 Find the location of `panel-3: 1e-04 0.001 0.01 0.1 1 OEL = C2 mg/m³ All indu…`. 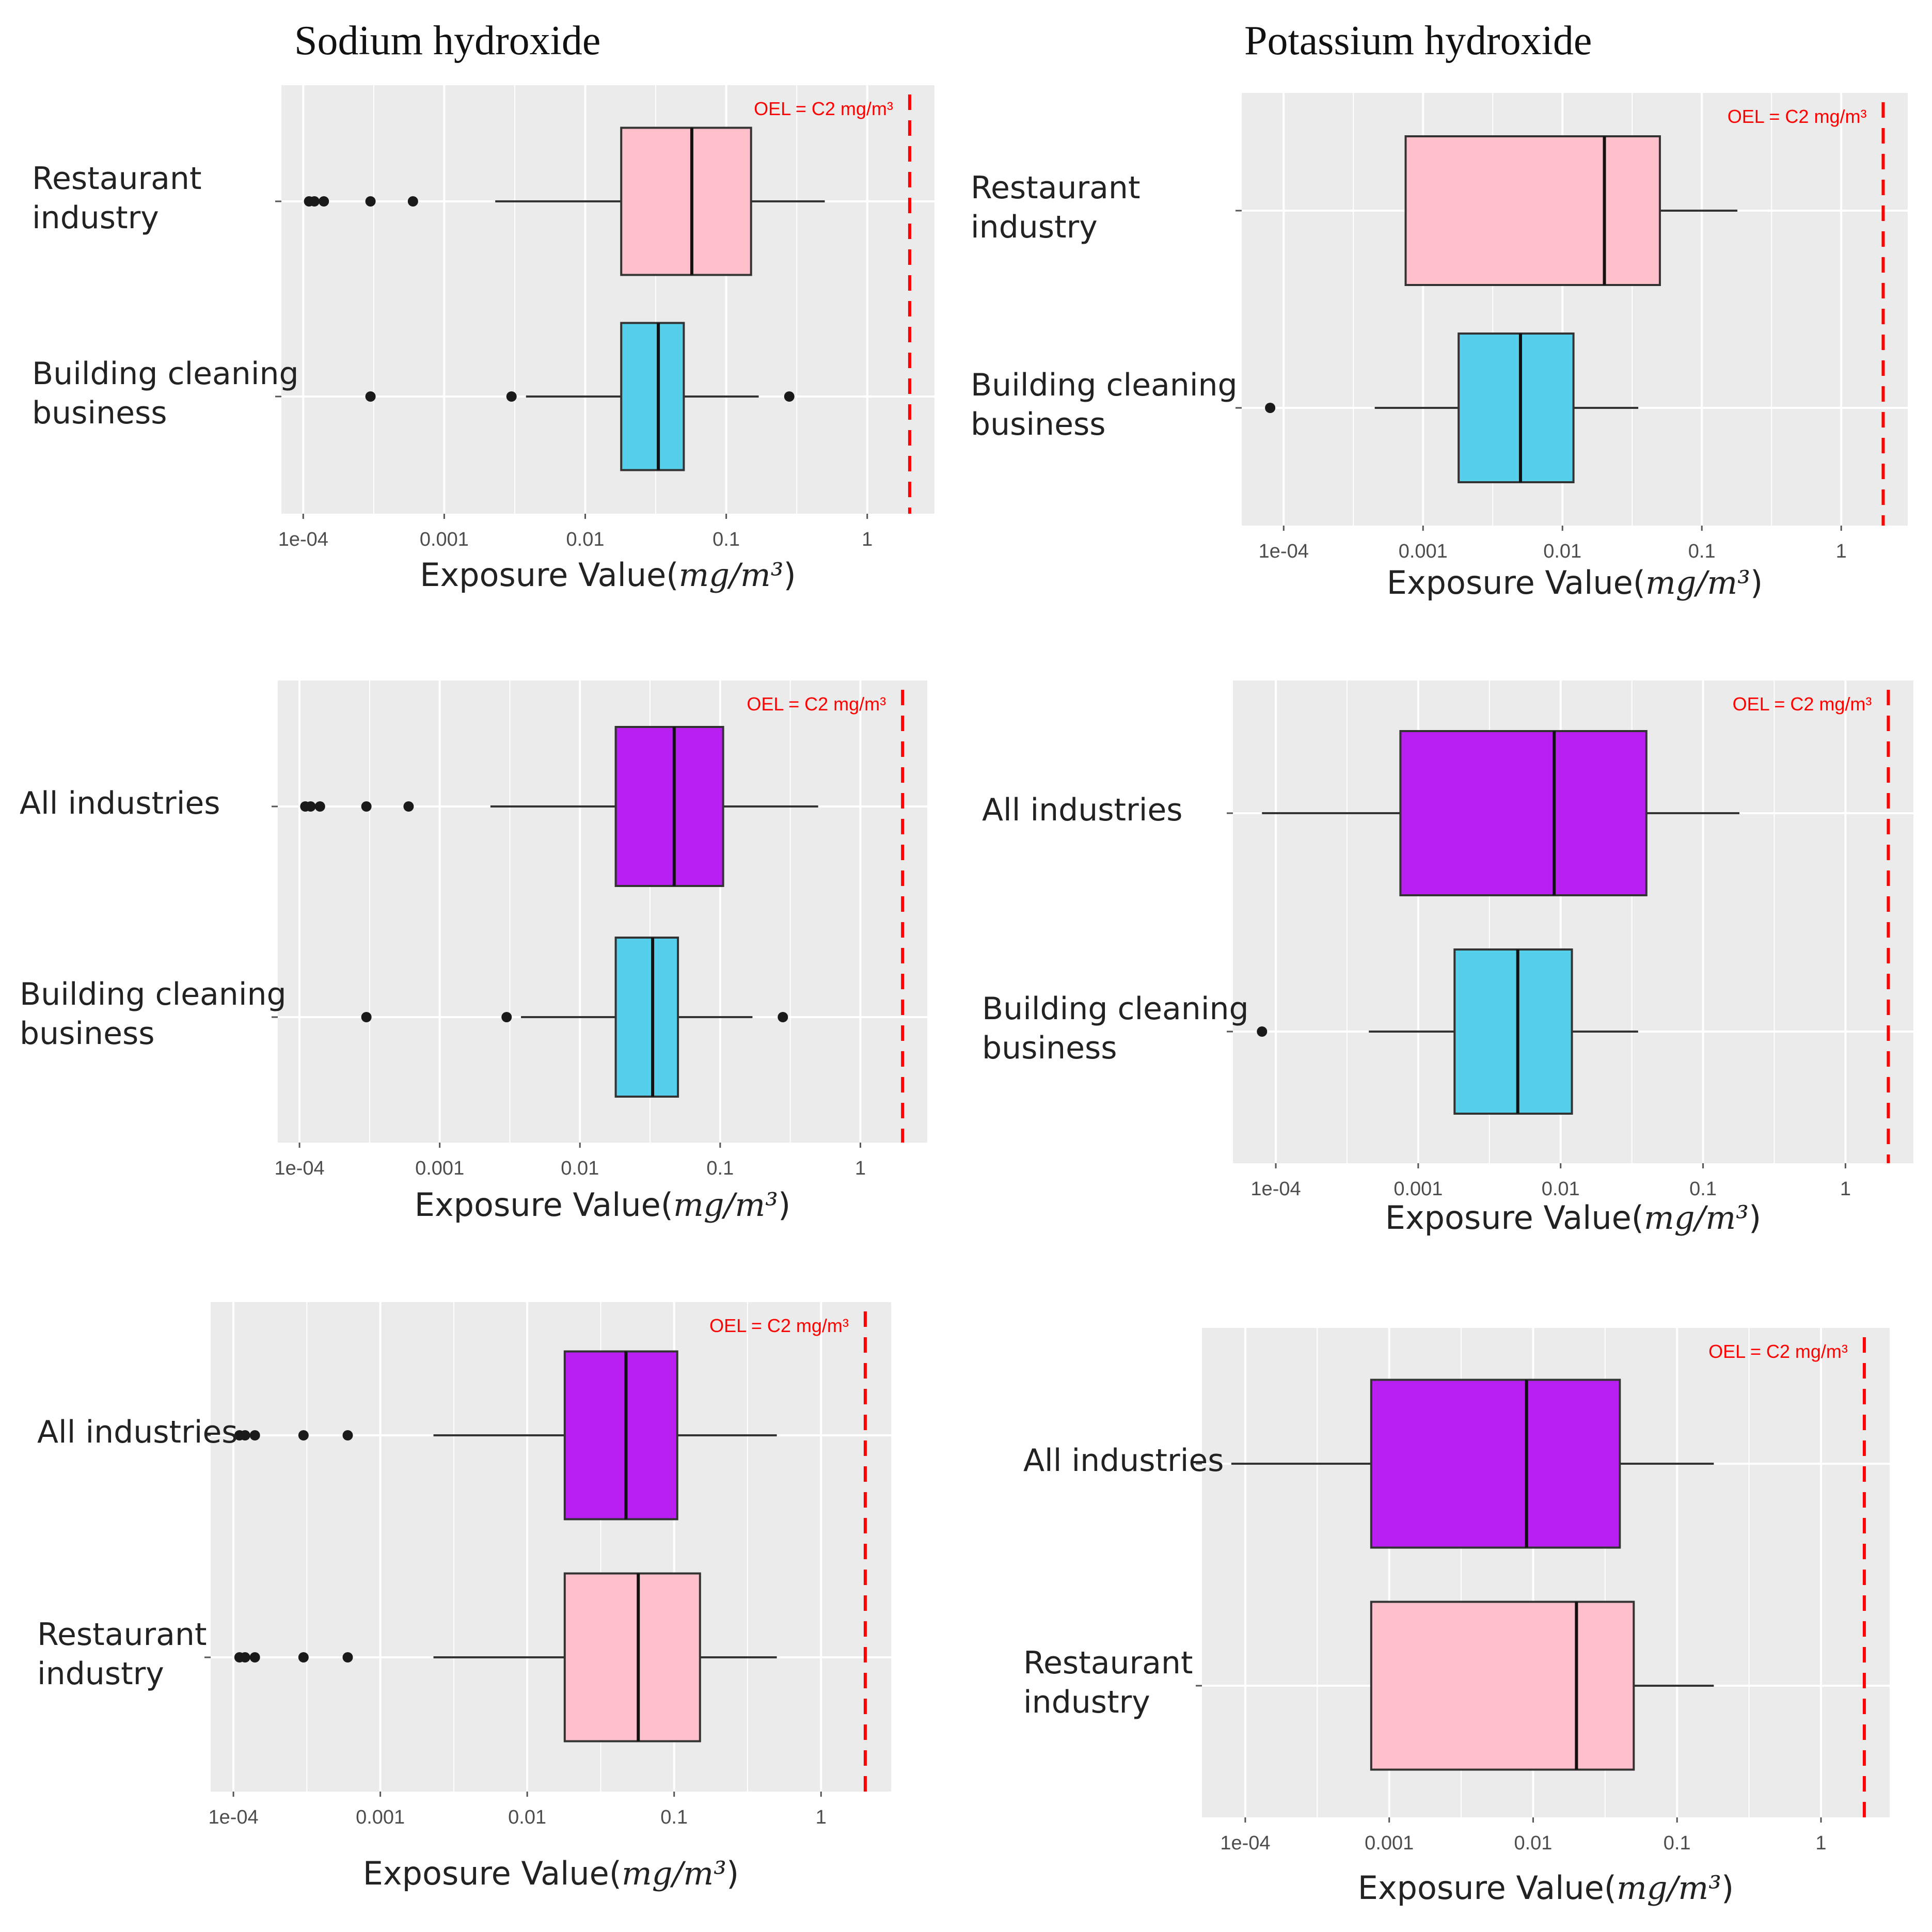

panel-3: 1e-04 0.001 0.01 0.1 1 OEL = C2 mg/m³ All indu… is located at coordinates (473, 952).